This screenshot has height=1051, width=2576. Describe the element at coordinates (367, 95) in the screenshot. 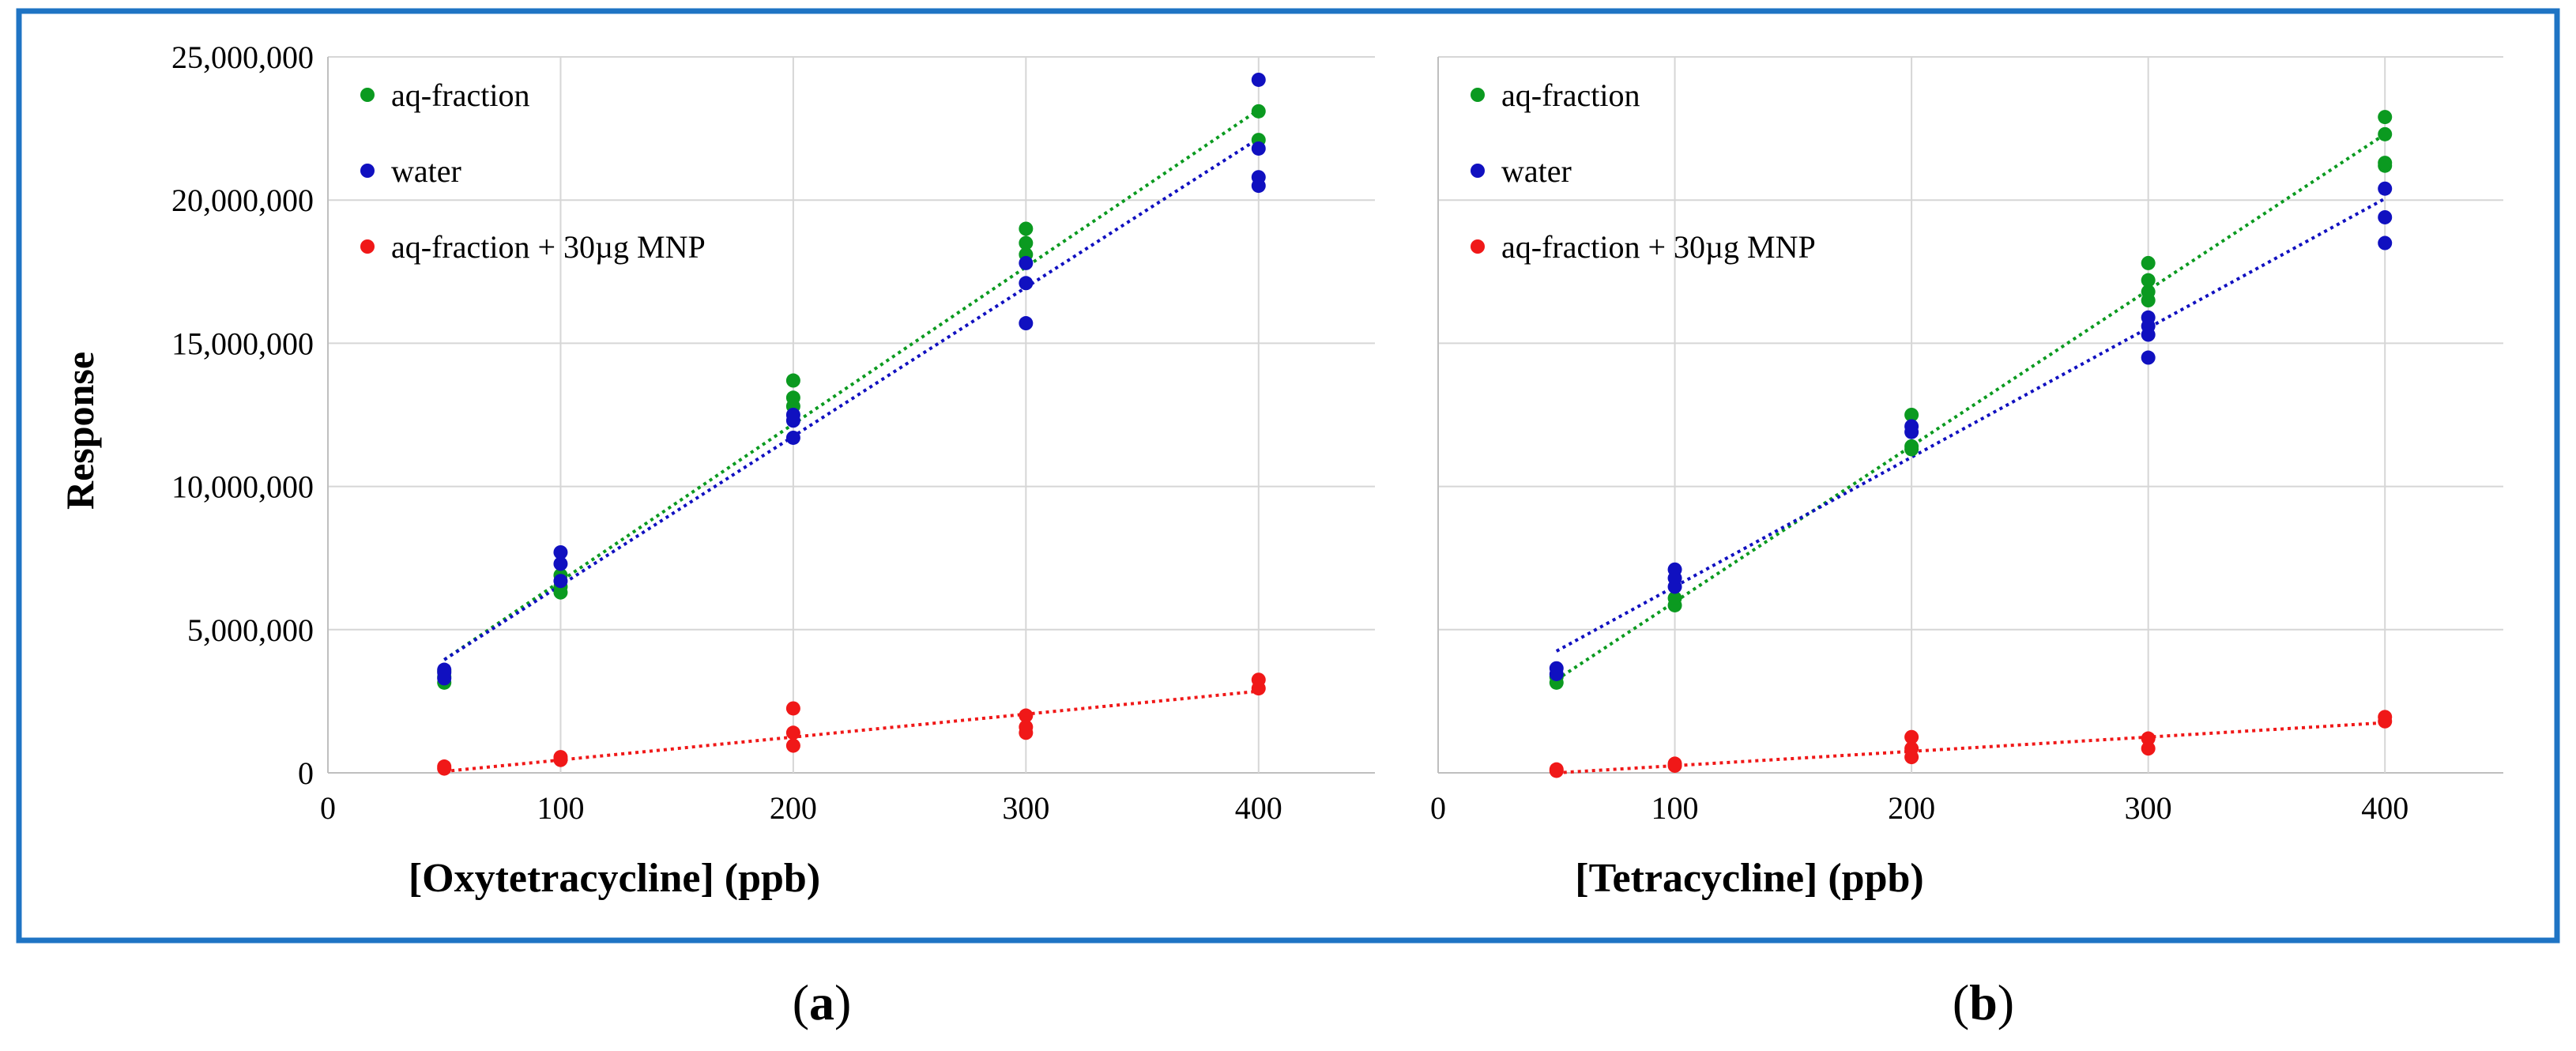

I see `chart-a-legend-marker-aq-fraction` at that location.